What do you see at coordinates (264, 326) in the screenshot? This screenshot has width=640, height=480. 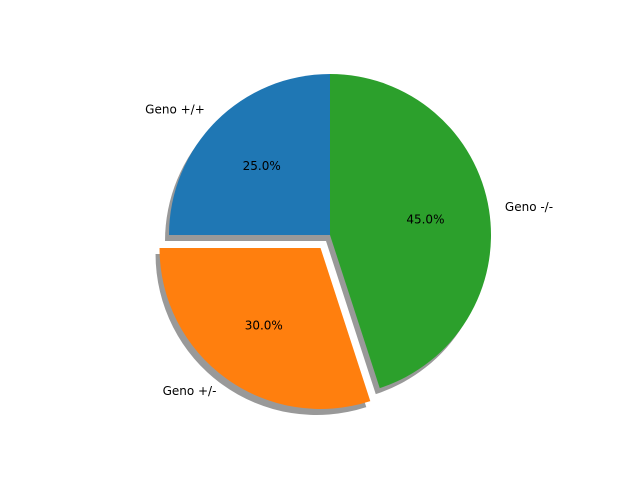 I see `slice-2-percent-label: 30.0%` at bounding box center [264, 326].